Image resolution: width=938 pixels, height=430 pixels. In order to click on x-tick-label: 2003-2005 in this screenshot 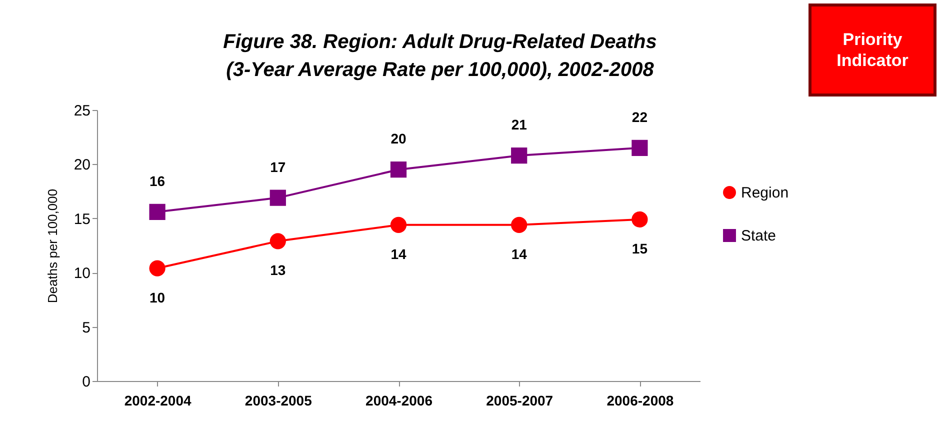, I will do `click(278, 400)`.